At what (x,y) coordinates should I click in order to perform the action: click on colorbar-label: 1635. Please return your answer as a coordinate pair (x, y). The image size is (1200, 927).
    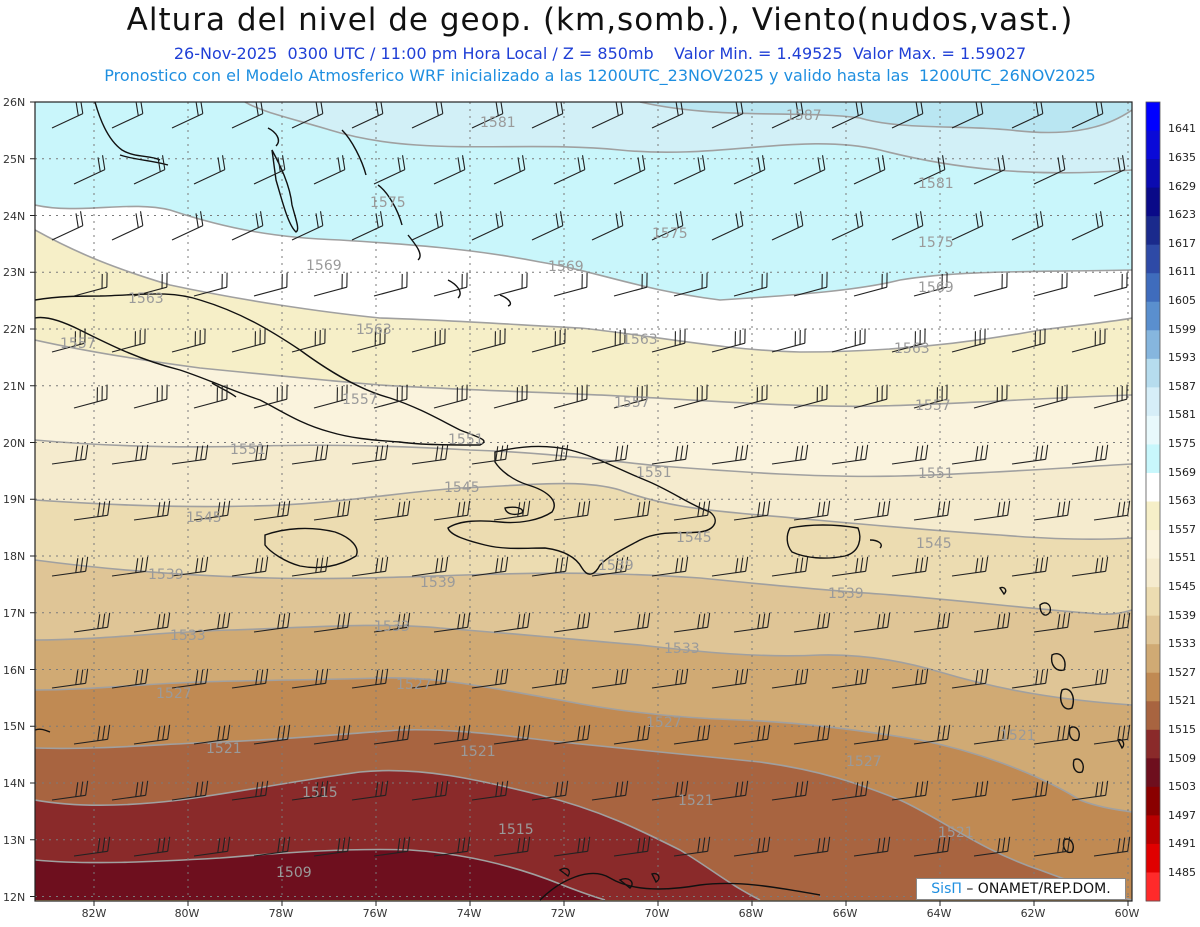
    Looking at the image, I should click on (1182, 157).